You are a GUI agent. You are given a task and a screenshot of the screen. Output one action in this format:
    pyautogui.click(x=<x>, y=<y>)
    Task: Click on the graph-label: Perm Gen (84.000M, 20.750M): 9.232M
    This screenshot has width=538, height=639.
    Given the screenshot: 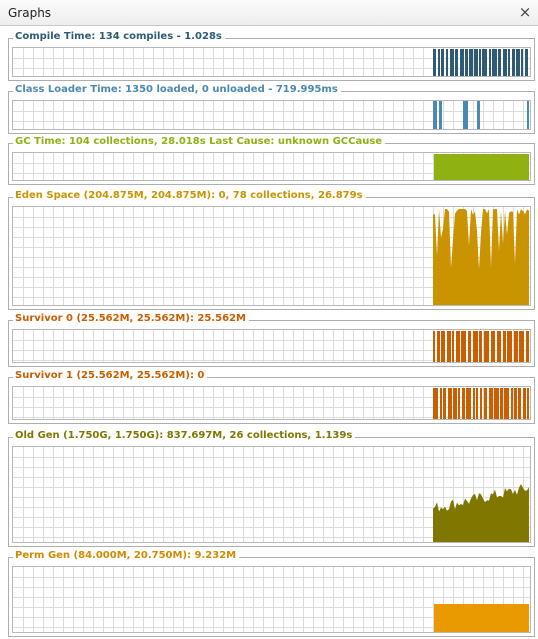 What is the action you would take?
    pyautogui.click(x=126, y=555)
    